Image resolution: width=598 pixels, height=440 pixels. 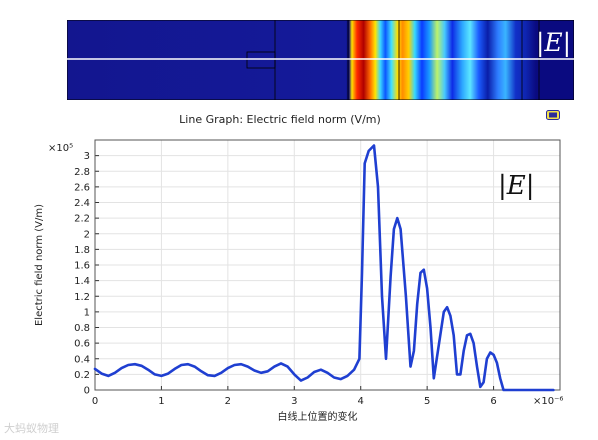 What do you see at coordinates (82, 219) in the screenshot?
I see `y-tick-label: 2.2` at bounding box center [82, 219].